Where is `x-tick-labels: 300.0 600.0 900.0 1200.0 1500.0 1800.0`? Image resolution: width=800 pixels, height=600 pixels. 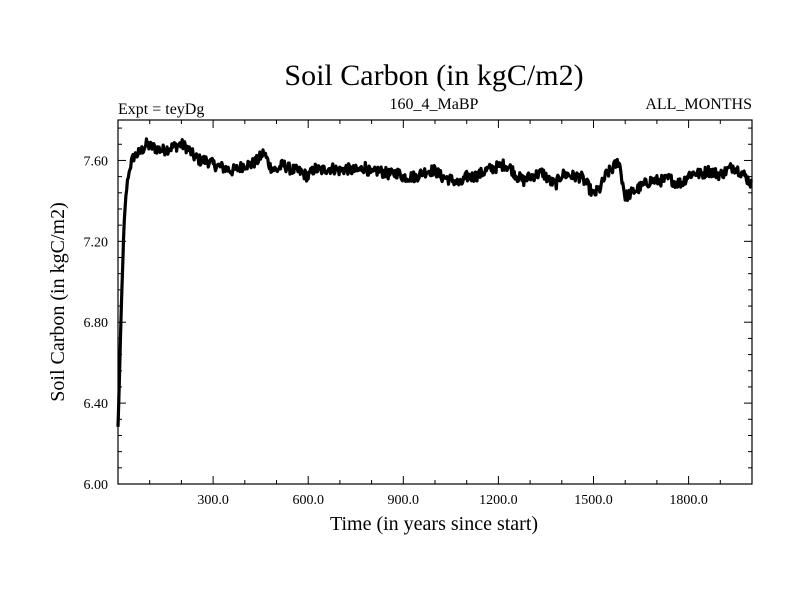
x-tick-labels: 300.0 600.0 900.0 1200.0 1500.0 1800.0 is located at coordinates (452, 500).